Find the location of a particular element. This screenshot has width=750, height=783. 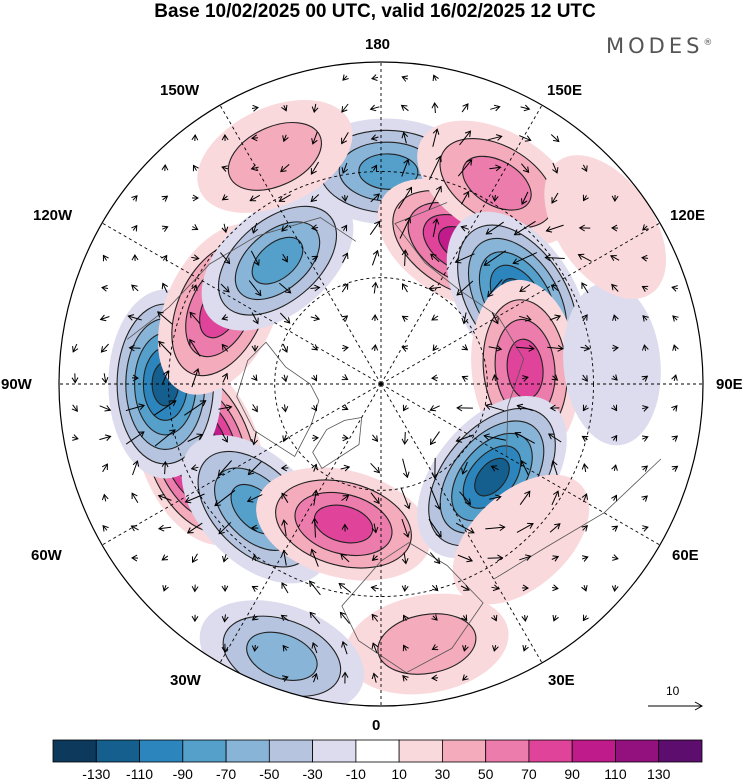

vector-scale-arrow is located at coordinates (676, 706).